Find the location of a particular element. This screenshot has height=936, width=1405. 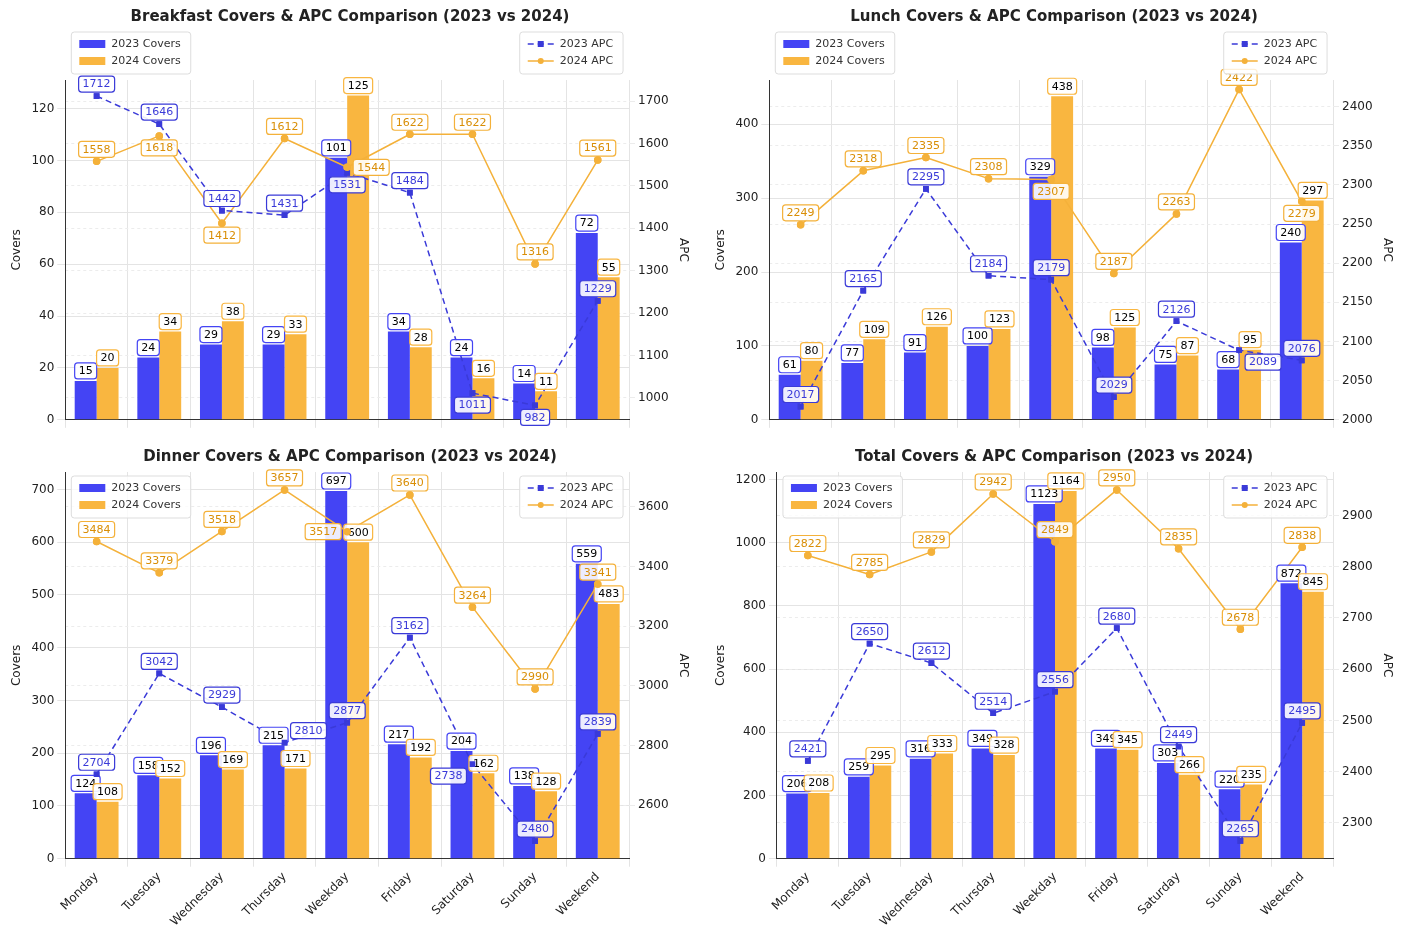

data-label: 2838 is located at coordinates (1302, 535).